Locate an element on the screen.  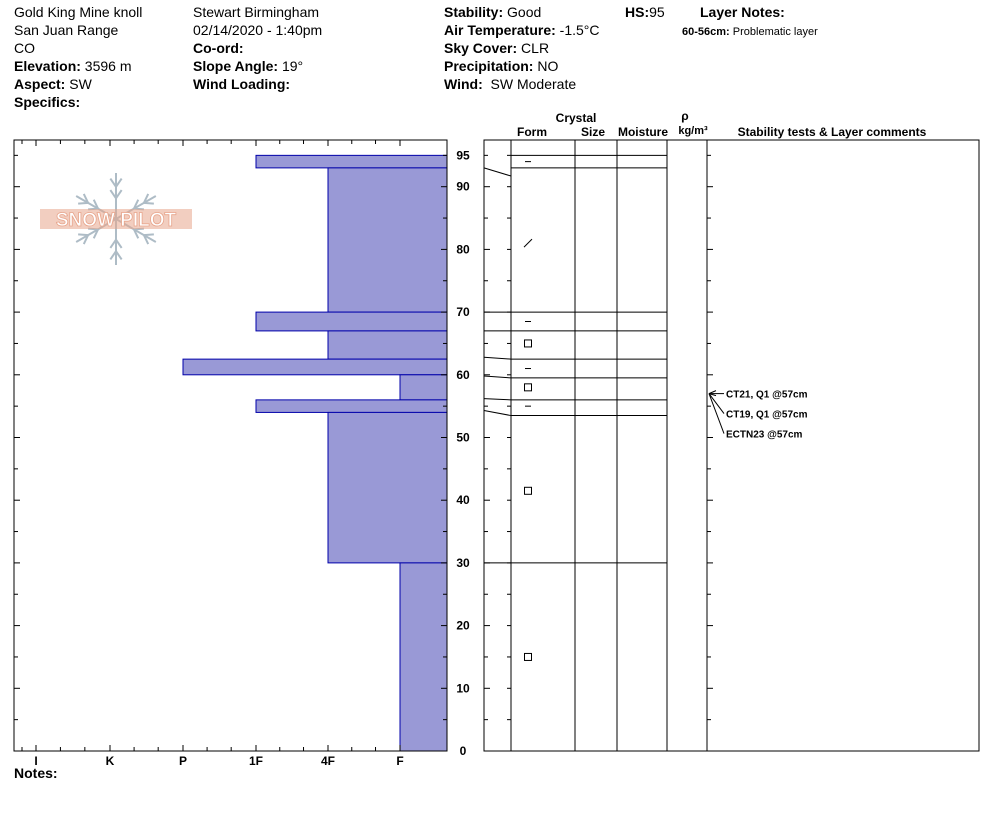
logo-band is located at coordinates (116, 219).